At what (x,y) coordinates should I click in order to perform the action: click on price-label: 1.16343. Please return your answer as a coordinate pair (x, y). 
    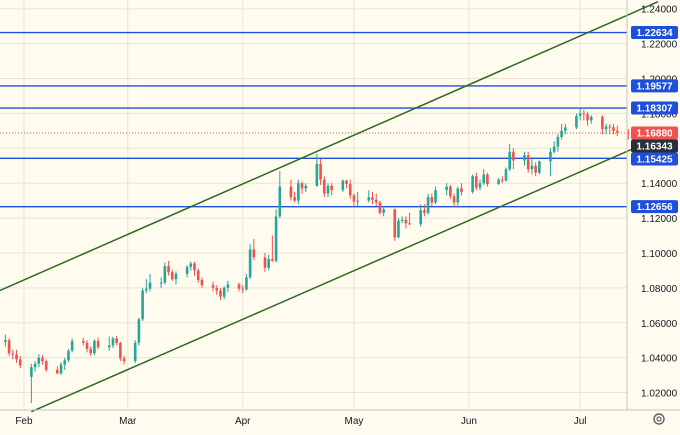
    Looking at the image, I should click on (654, 146).